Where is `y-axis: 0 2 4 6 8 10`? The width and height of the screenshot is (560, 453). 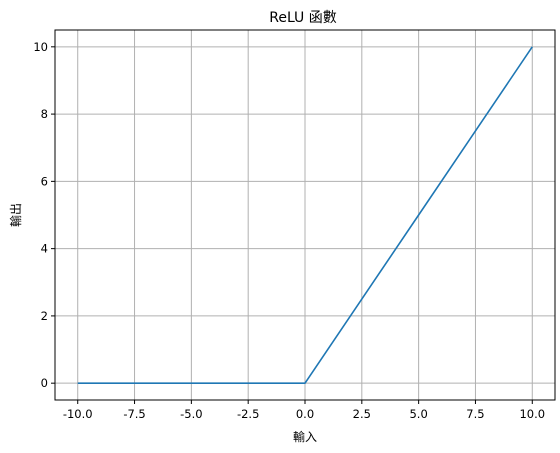 y-axis: 0 2 4 6 8 10 is located at coordinates (44, 215).